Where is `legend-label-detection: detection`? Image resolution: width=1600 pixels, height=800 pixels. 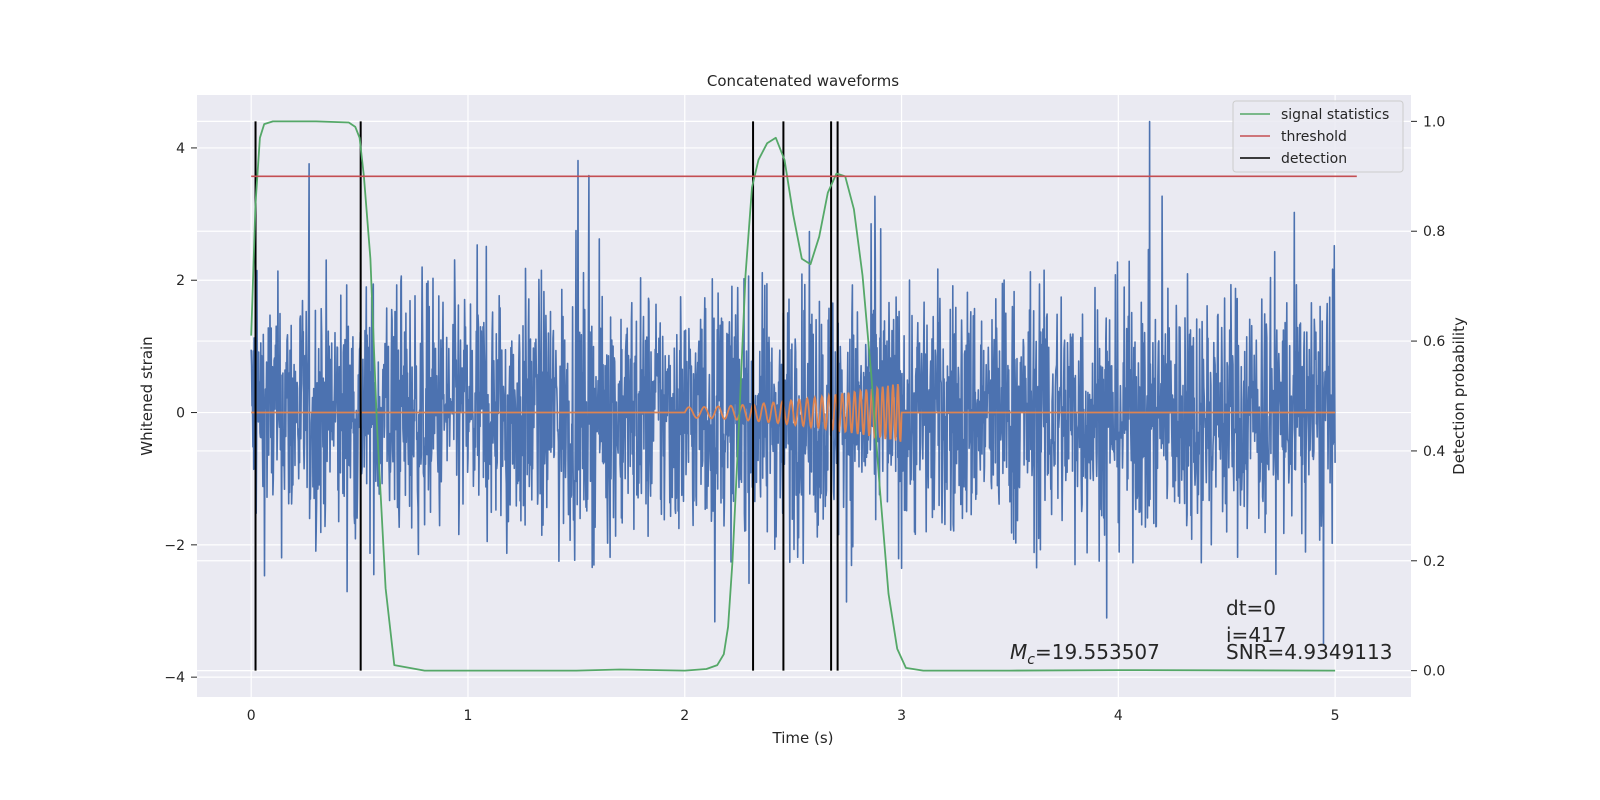
legend-label-detection: detection is located at coordinates (1314, 159).